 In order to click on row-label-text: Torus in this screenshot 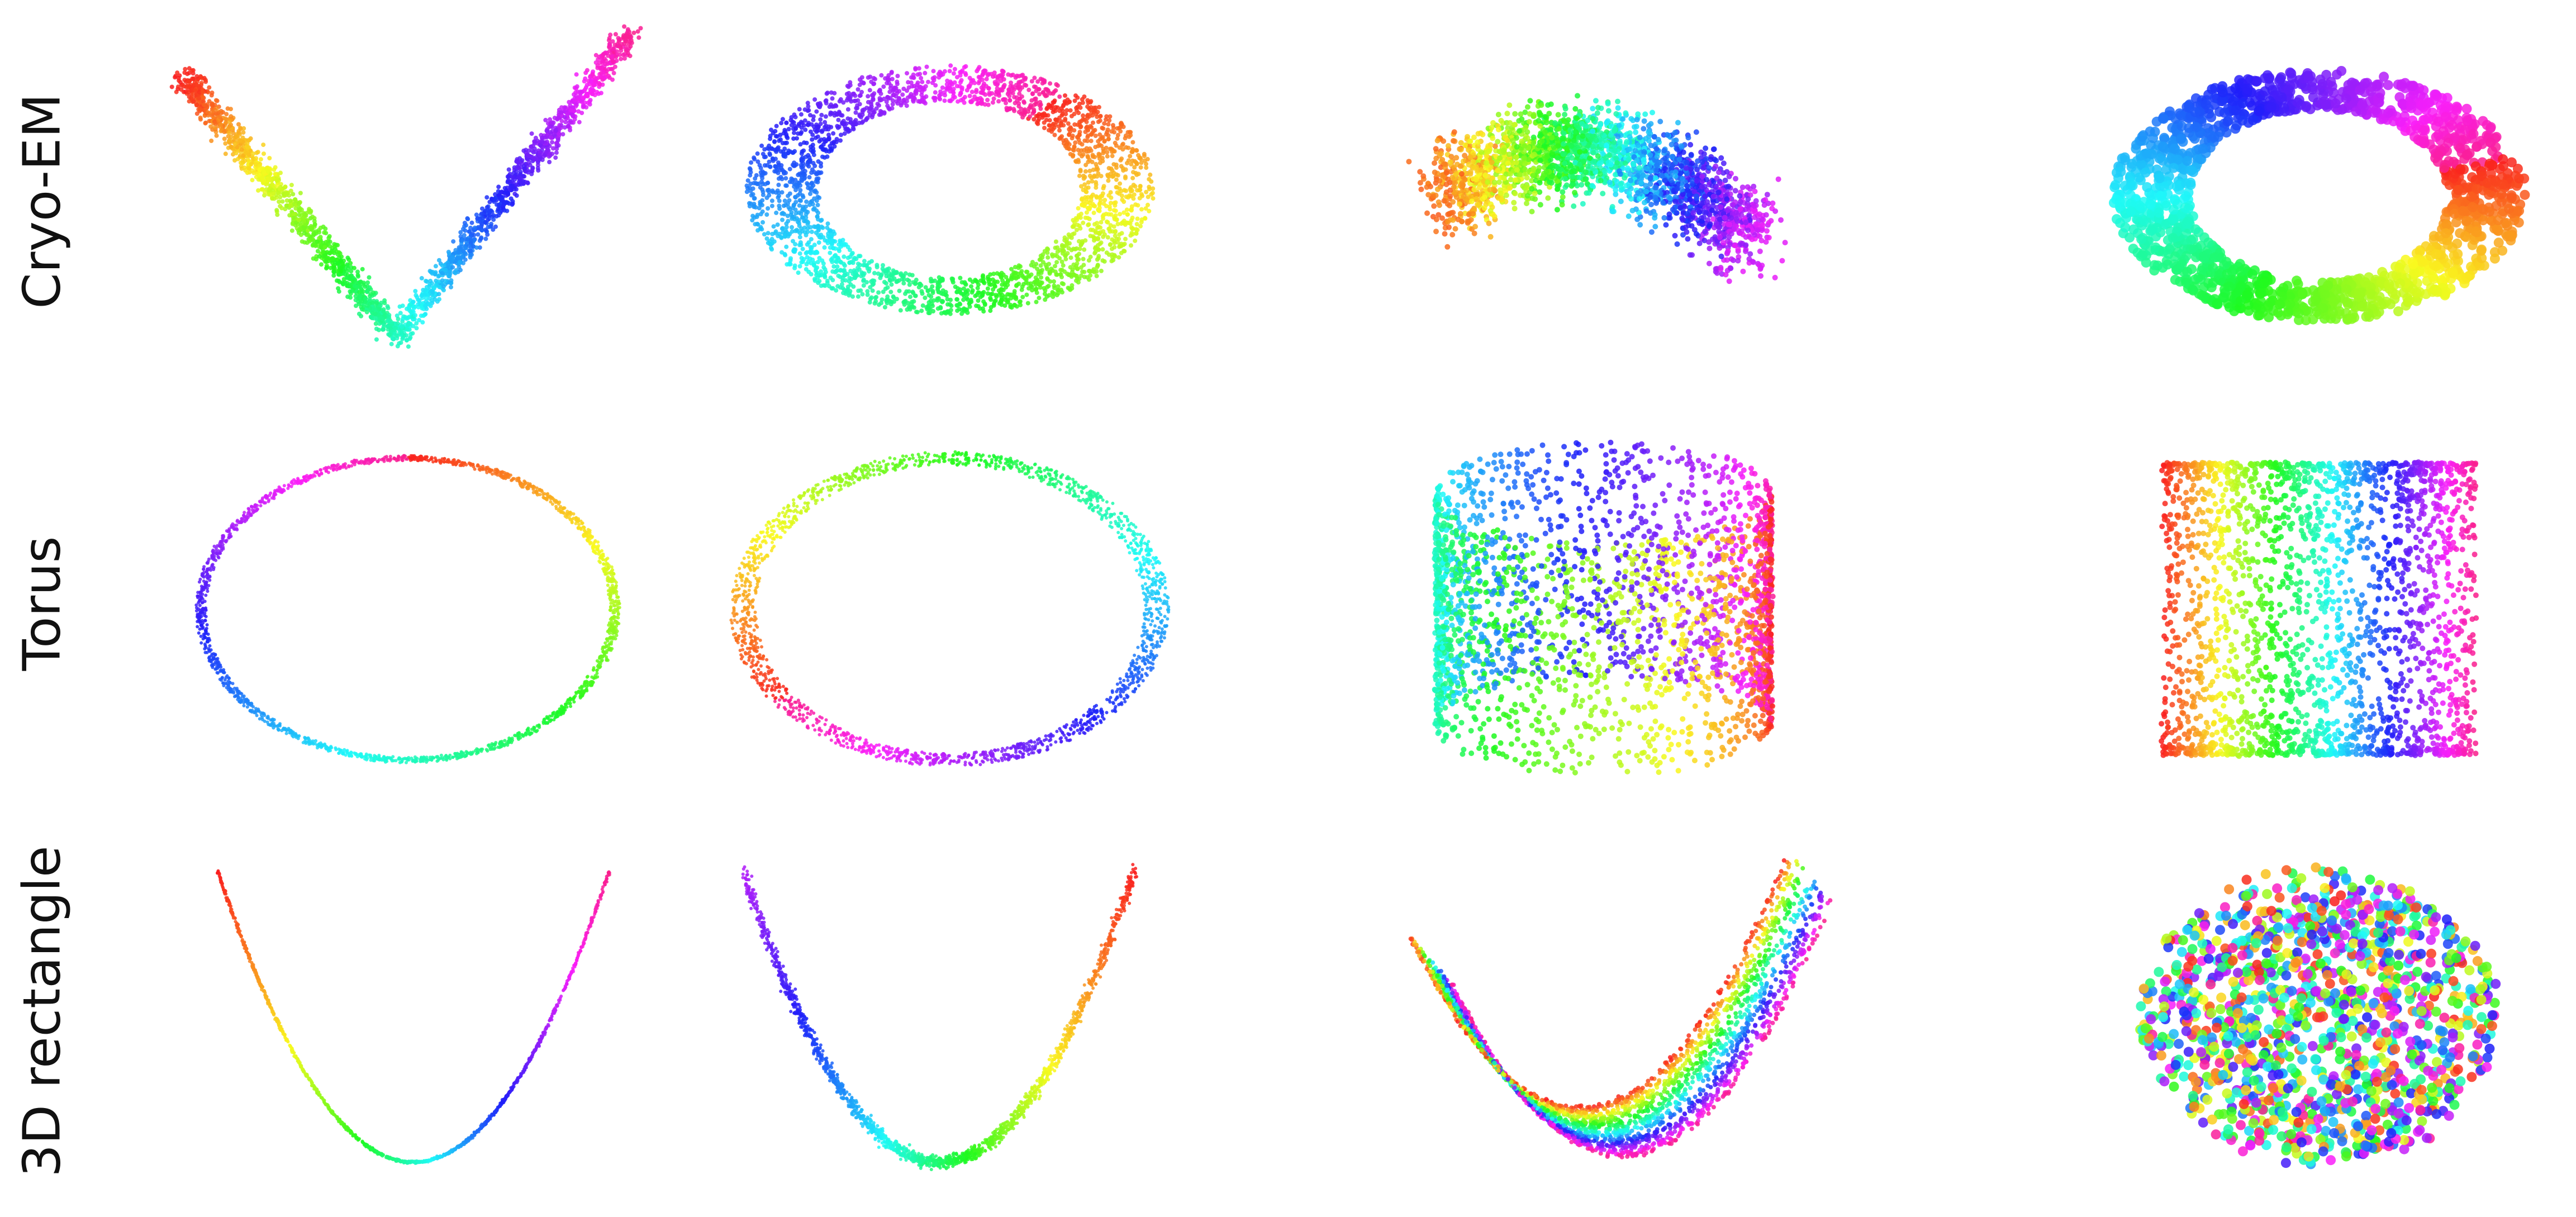, I will do `click(42, 603)`.